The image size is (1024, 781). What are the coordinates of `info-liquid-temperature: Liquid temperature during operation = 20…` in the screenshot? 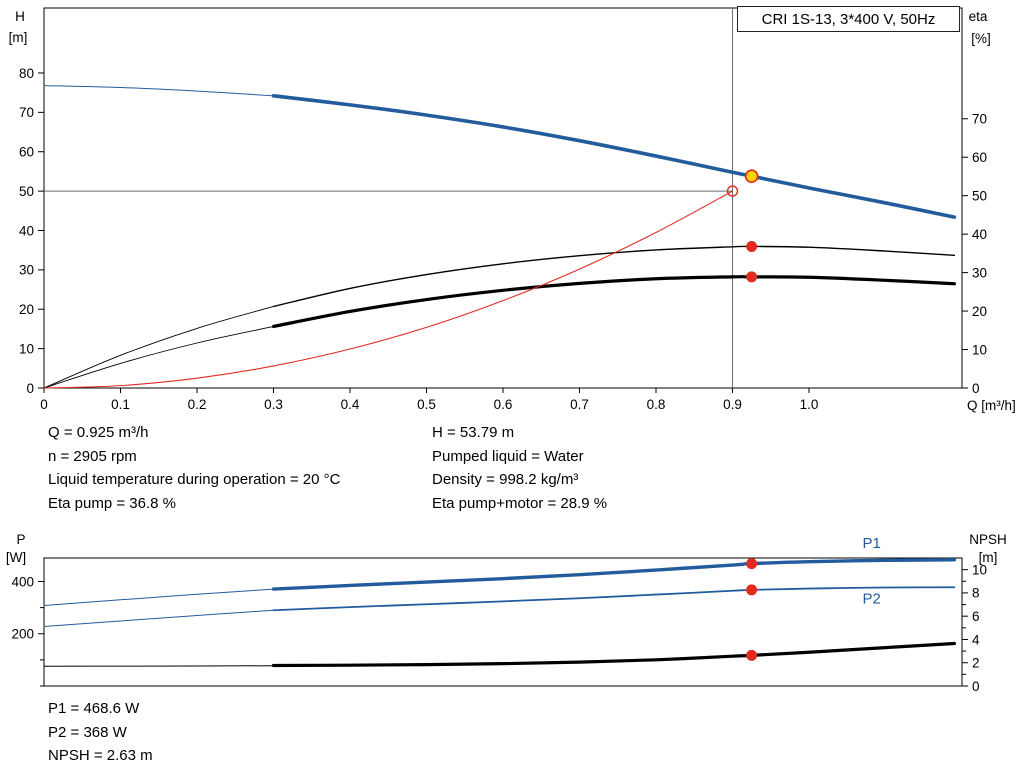 It's located at (194, 479).